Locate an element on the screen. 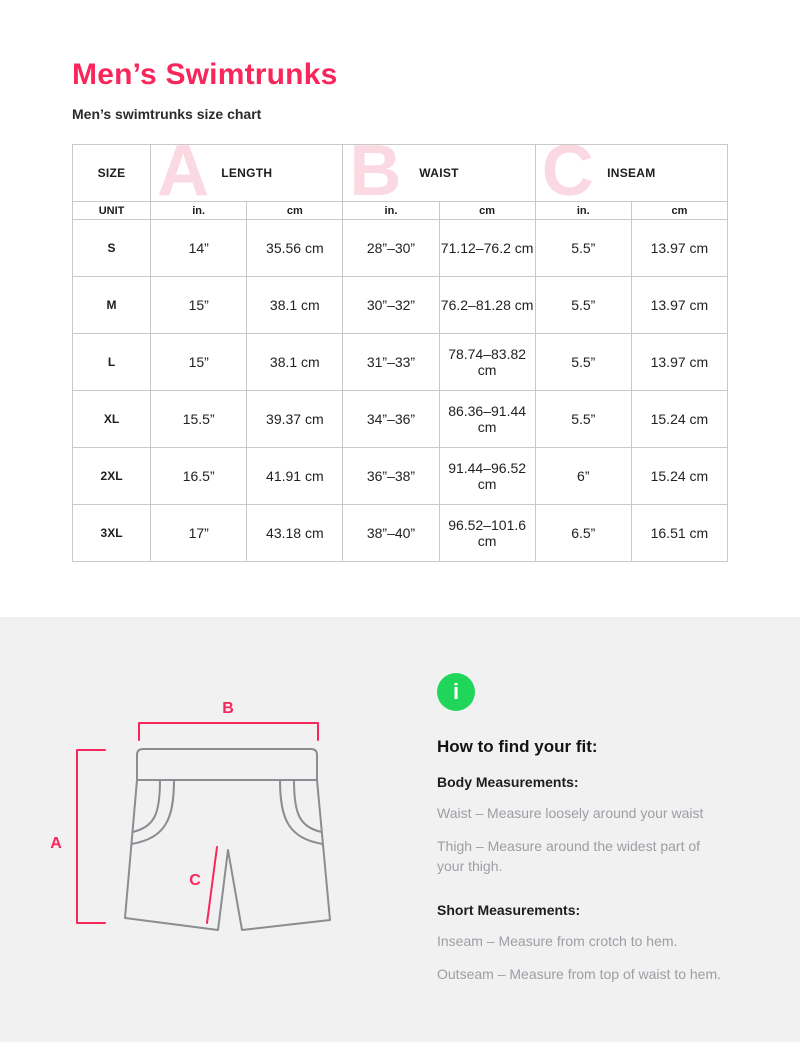 This screenshot has width=800, height=1042. length-in-cell: 16.5” is located at coordinates (199, 476).